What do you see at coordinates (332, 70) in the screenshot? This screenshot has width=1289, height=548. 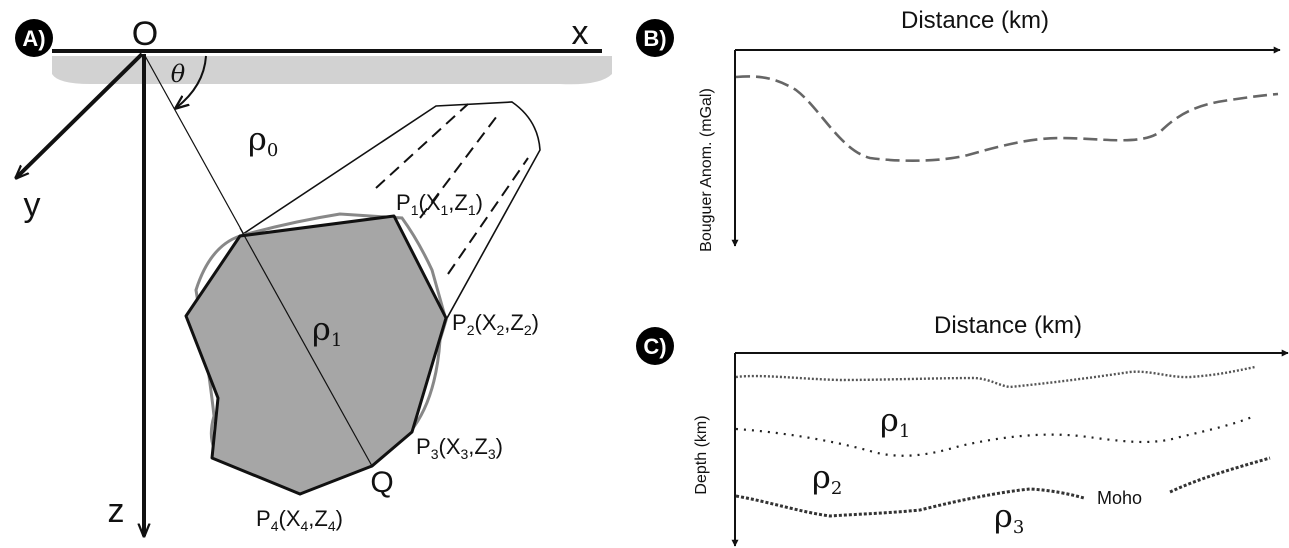 I see `ground-surface` at bounding box center [332, 70].